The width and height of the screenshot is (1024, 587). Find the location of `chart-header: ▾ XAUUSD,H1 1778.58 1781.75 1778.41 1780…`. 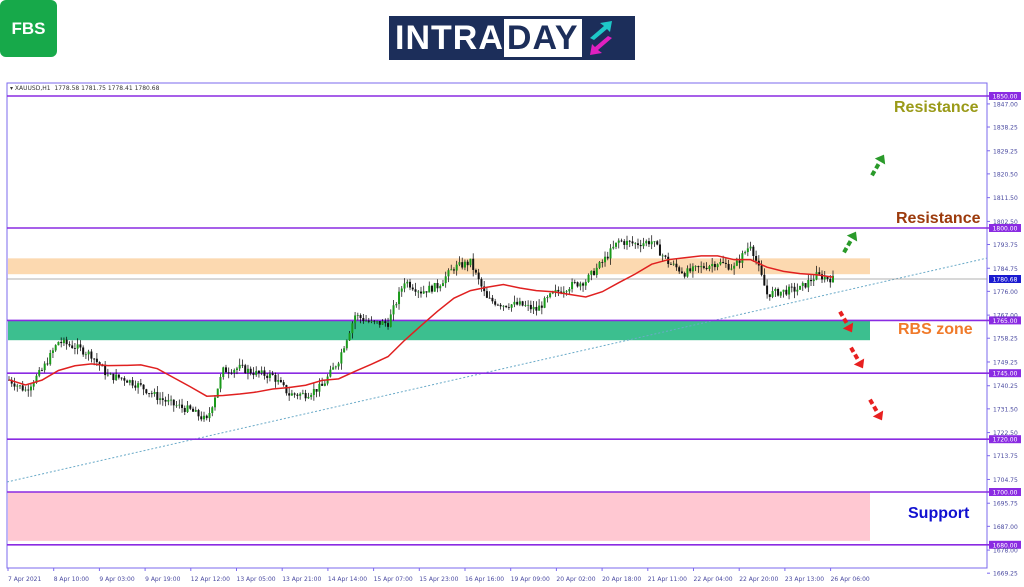

chart-header: ▾ XAUUSD,H1 1778.58 1781.75 1778.41 1780… is located at coordinates (85, 88).